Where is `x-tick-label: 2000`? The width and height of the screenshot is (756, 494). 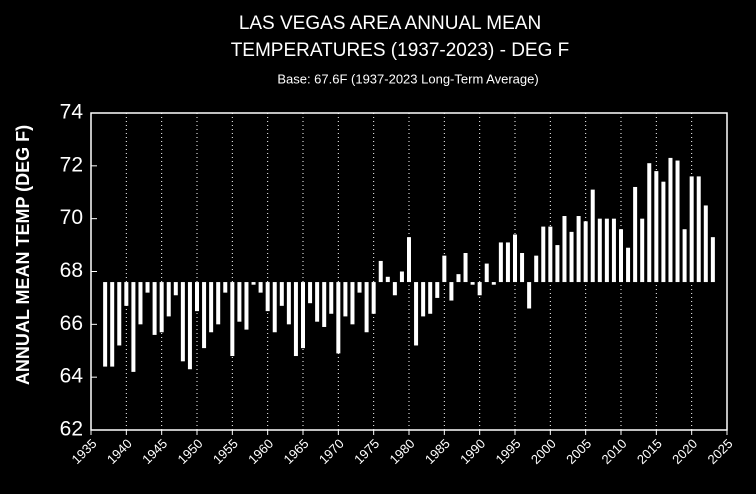
x-tick-label: 2000 is located at coordinates (543, 451).